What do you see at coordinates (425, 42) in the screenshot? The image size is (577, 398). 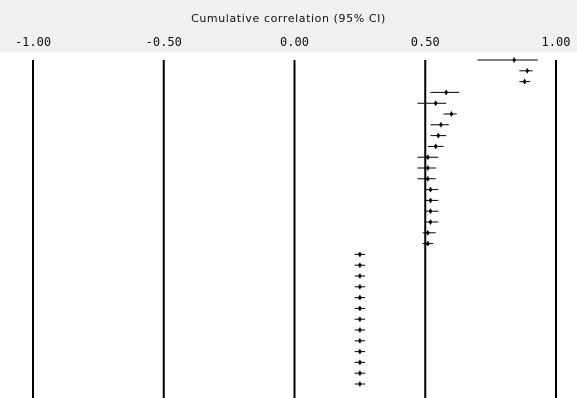 I see `x-tick-label: 0.50` at bounding box center [425, 42].